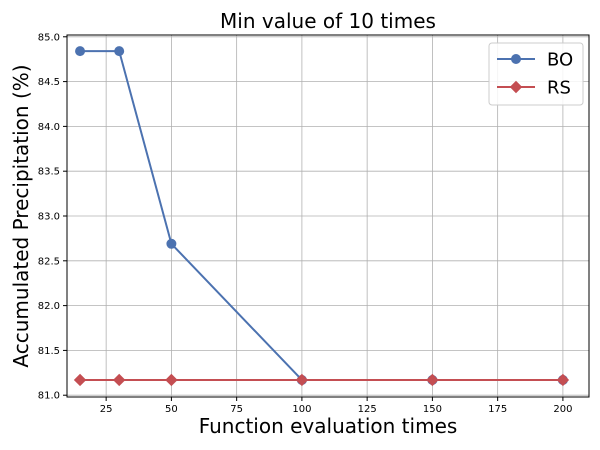 This screenshot has height=450, width=600. What do you see at coordinates (367, 409) in the screenshot?
I see `x-tick-label: 125` at bounding box center [367, 409].